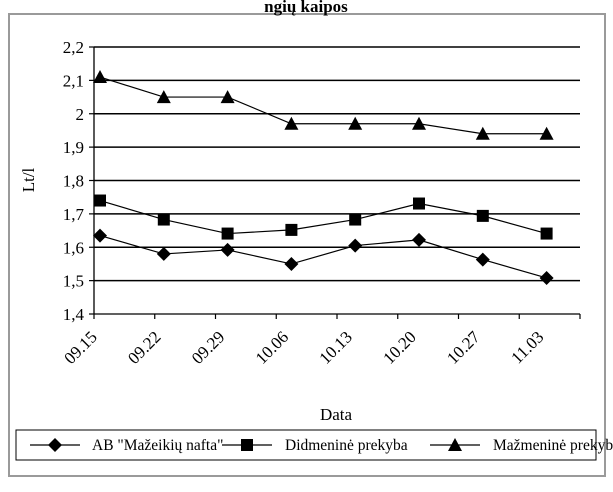 This screenshot has width=613, height=492. What do you see at coordinates (303, 347) in the screenshot?
I see `x-tick-labels: 09.15 09.22 09.29 10.06 10.13 10.20 10.27 11.03` at bounding box center [303, 347].